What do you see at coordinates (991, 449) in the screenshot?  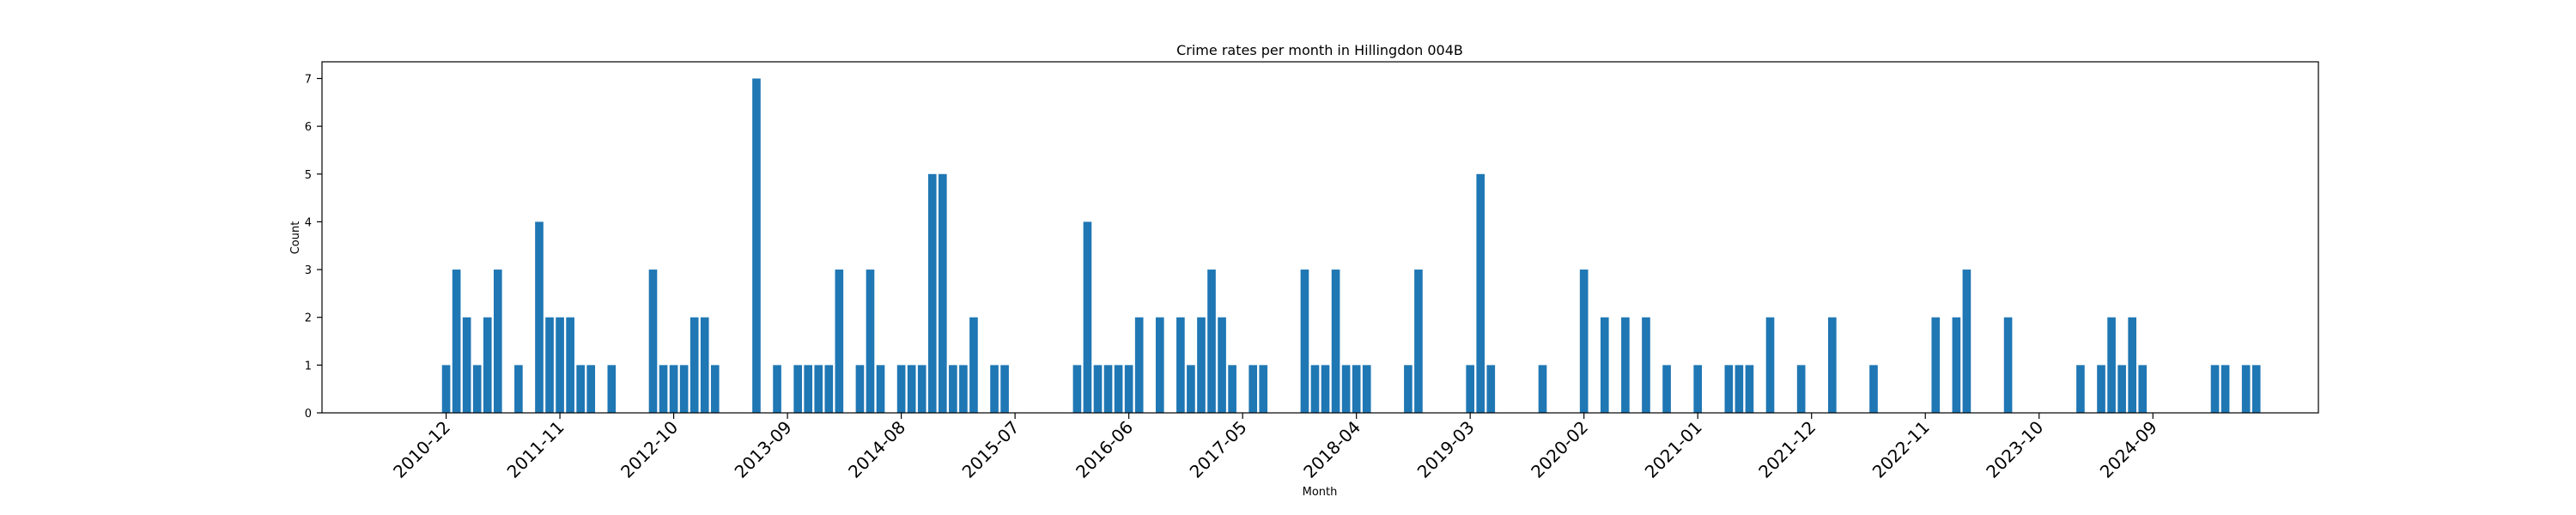 I see `x-tick-label-2015-07: 2015-07` at bounding box center [991, 449].